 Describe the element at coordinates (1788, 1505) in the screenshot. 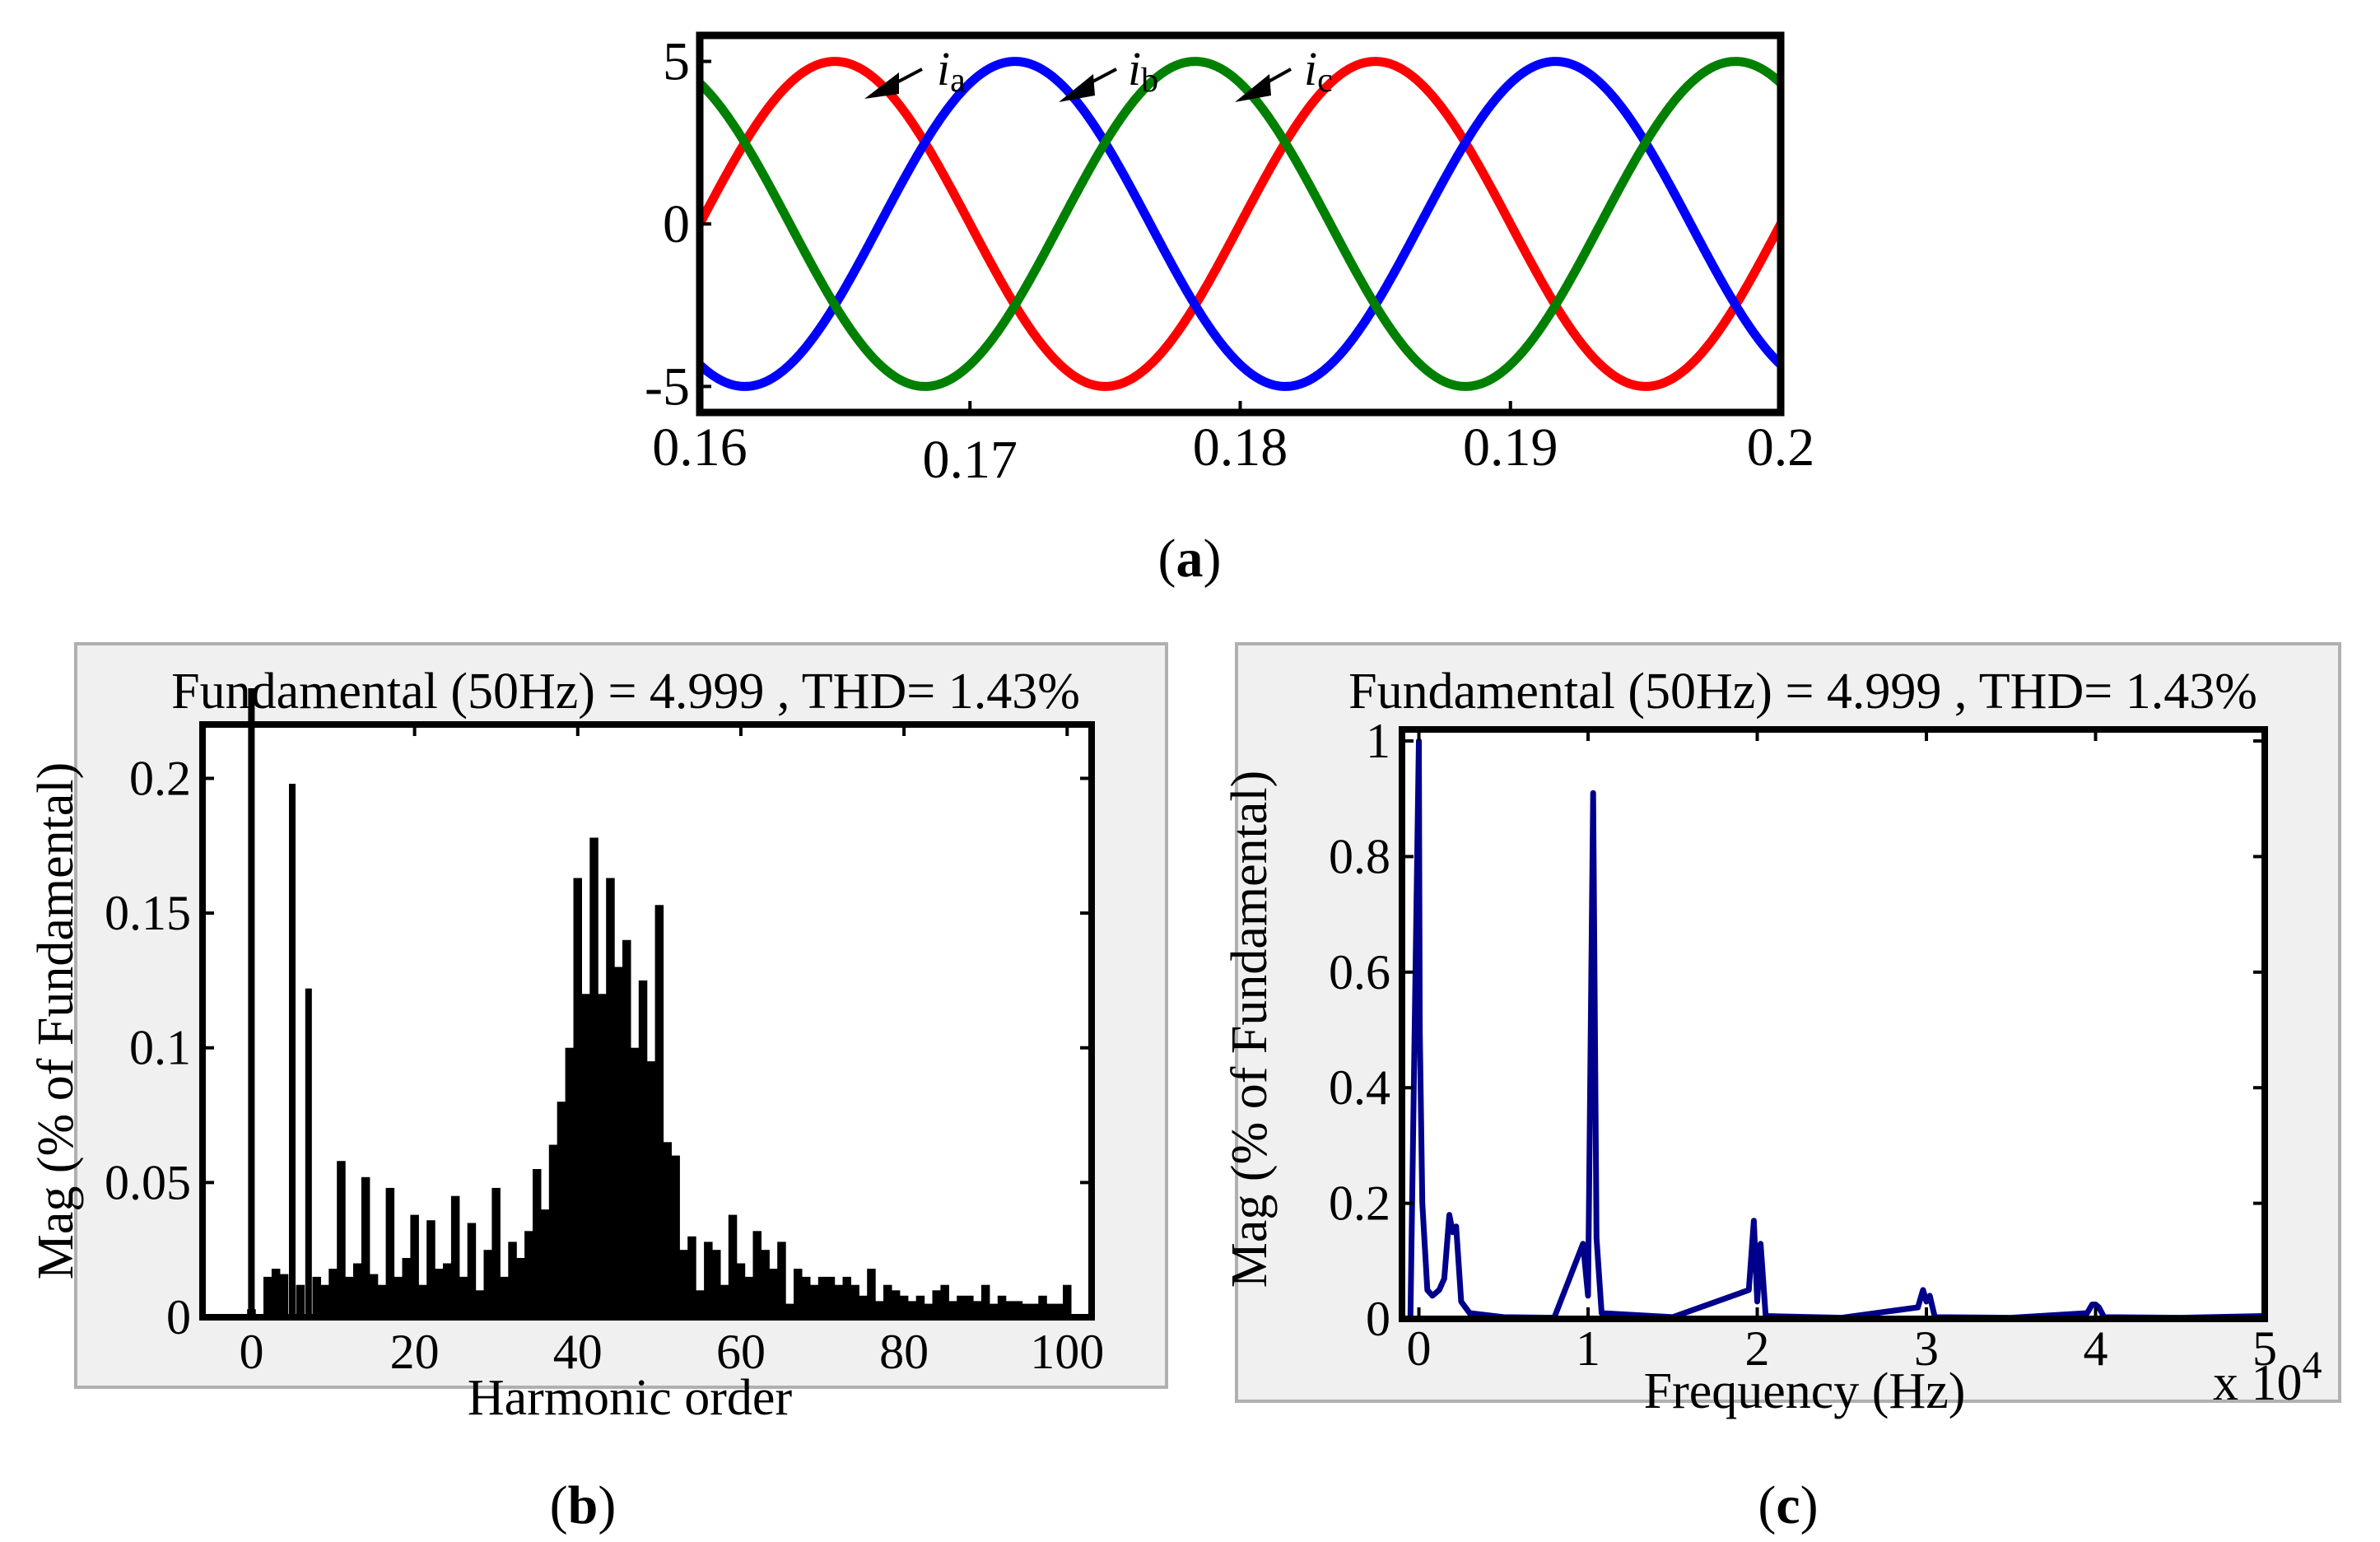

I see `caption-c-letter: c` at that location.